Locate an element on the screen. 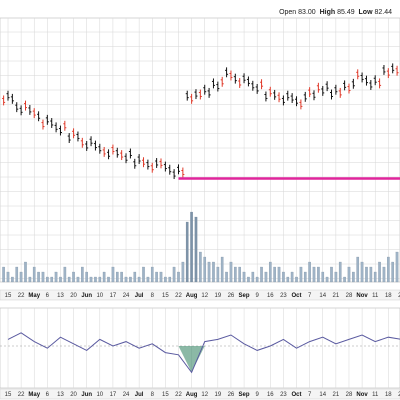 The width and height of the screenshot is (400, 400). indicator-tick-label: Jul is located at coordinates (139, 395).